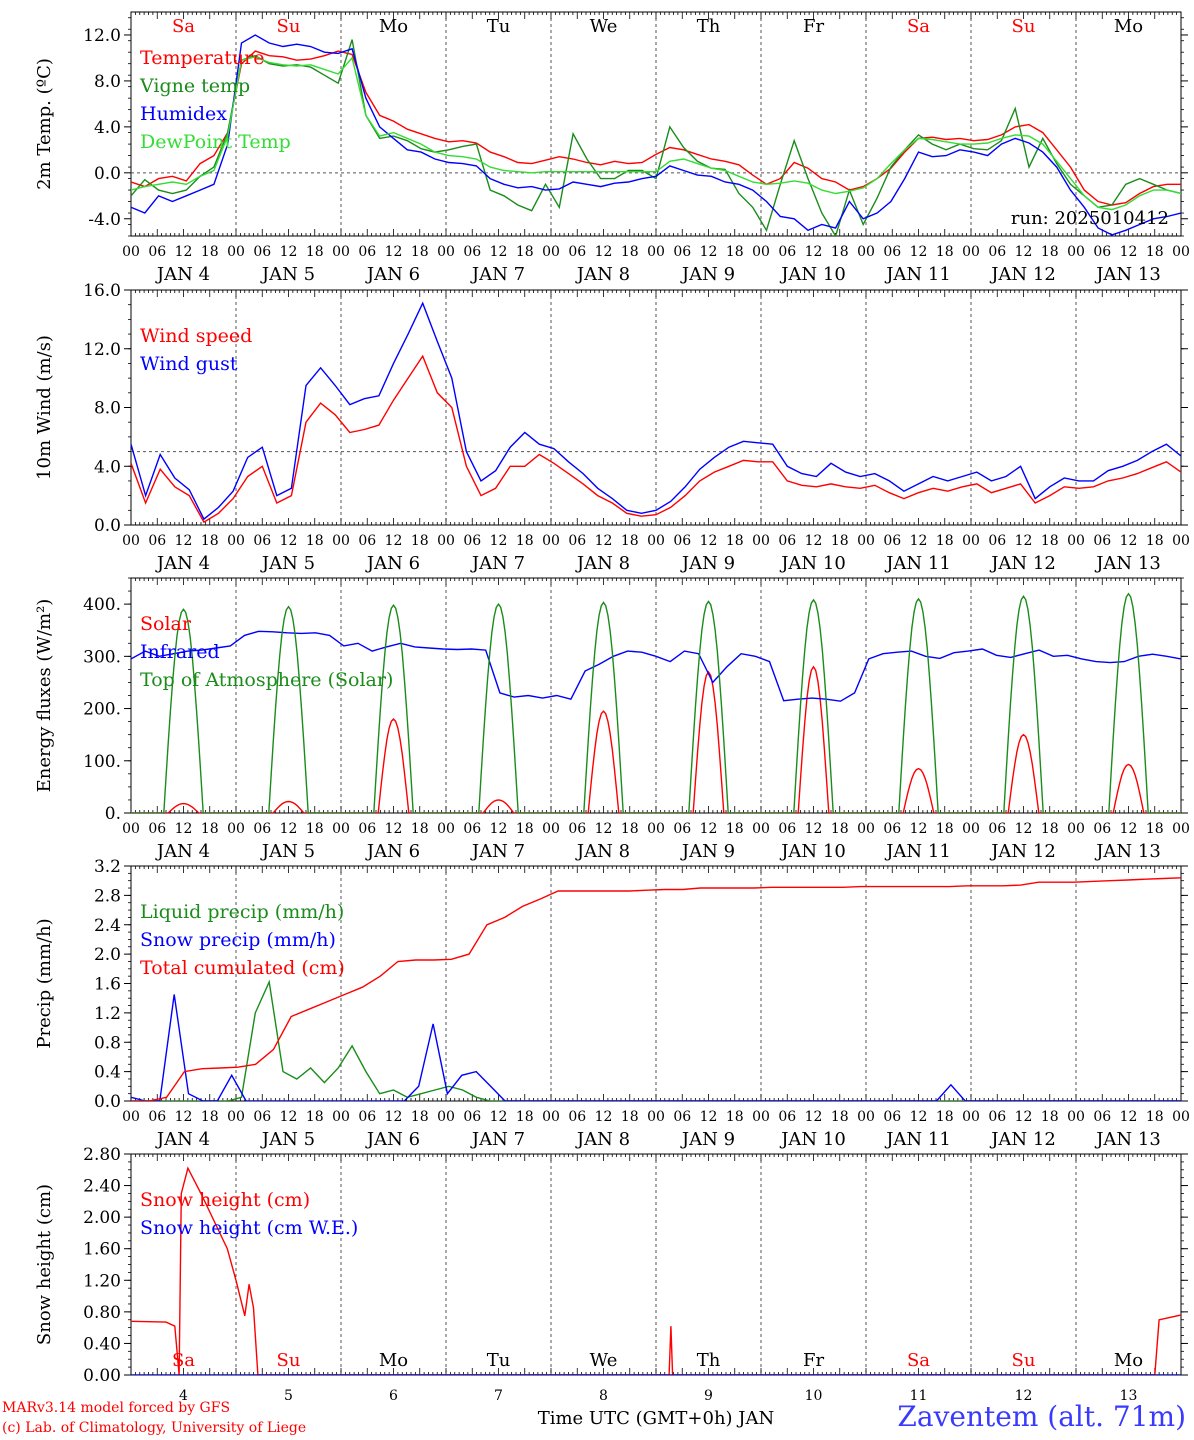 The image size is (1194, 1440). Describe the element at coordinates (1127, 851) in the screenshot. I see `date-label: JAN 13` at that location.